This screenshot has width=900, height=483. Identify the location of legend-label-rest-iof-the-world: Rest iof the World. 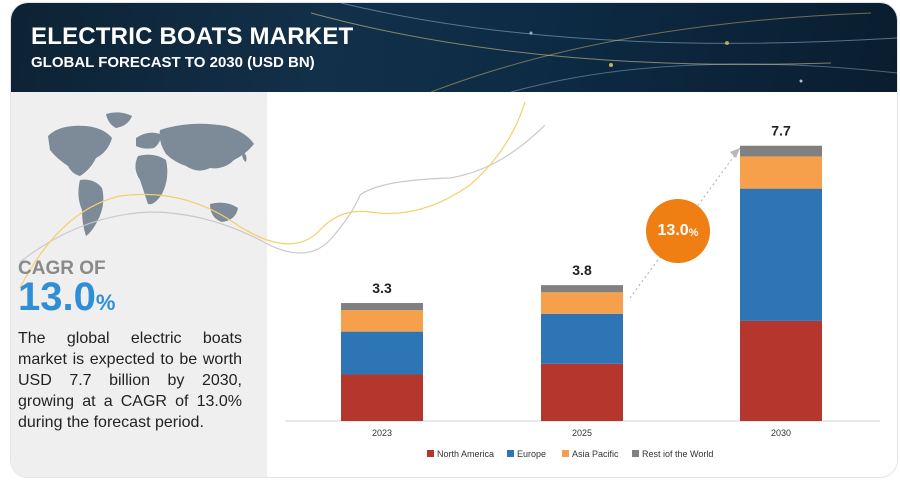
(677, 454).